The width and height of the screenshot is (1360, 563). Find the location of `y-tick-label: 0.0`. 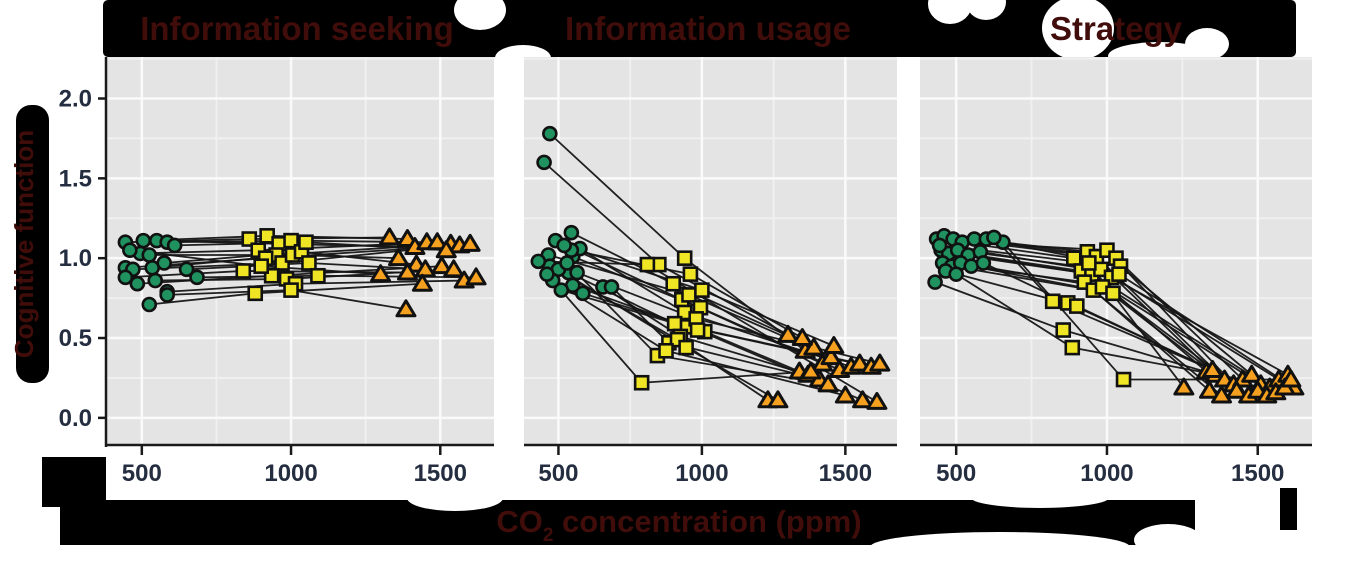

y-tick-label: 0.0 is located at coordinates (75, 418).